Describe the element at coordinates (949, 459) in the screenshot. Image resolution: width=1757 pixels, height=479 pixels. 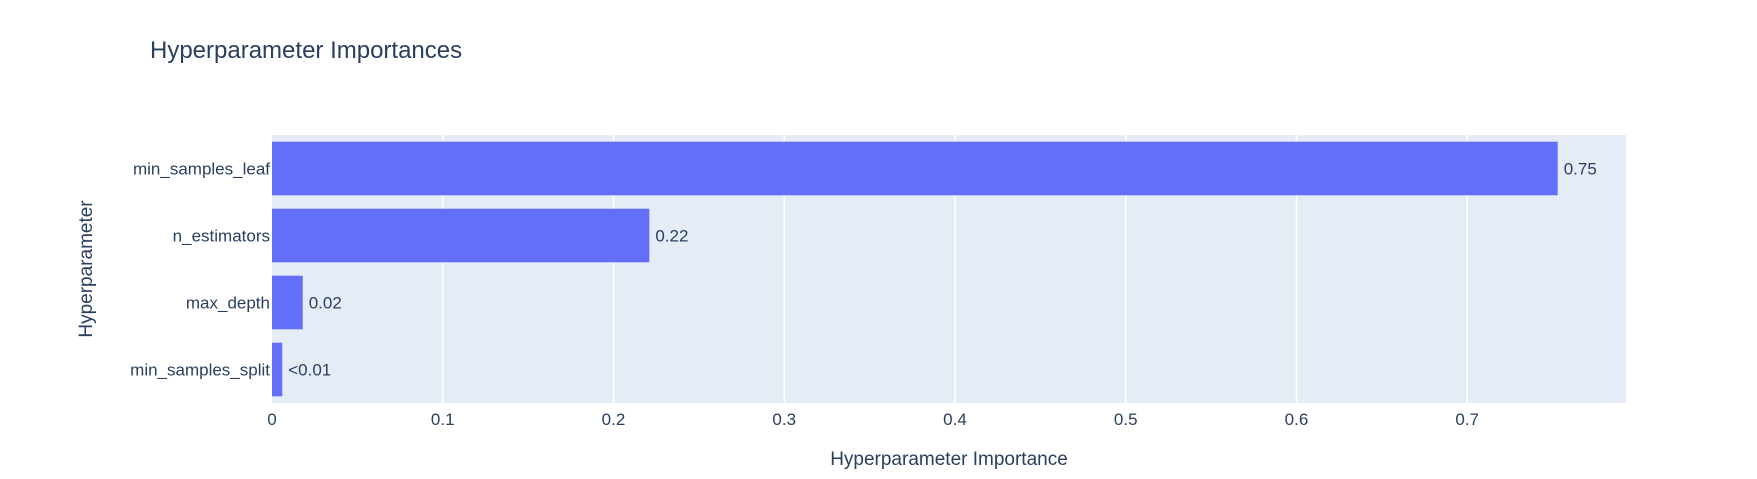
I see `x-axis-title: Hyperparameter Importance` at that location.